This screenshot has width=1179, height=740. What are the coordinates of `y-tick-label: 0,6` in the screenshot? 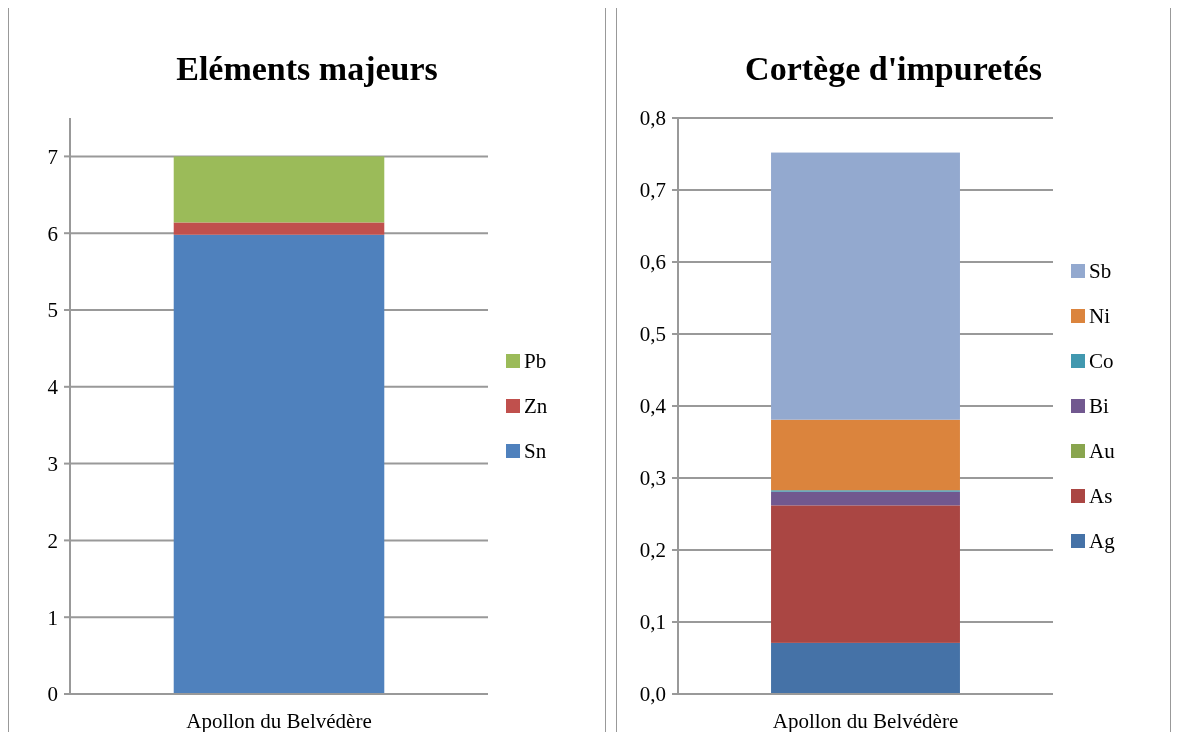 It's located at (652, 262).